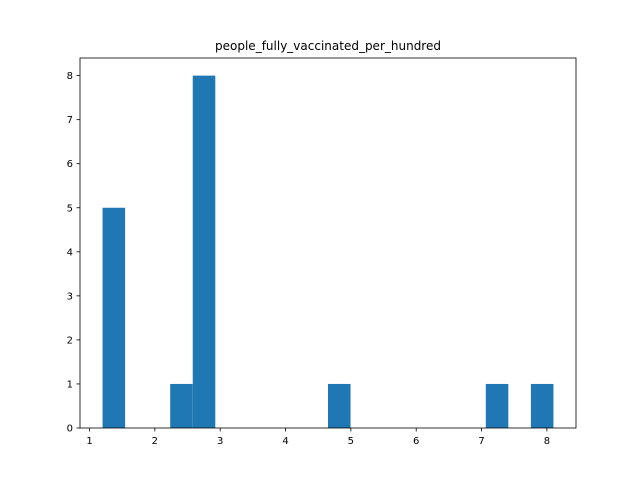  What do you see at coordinates (70, 208) in the screenshot?
I see `y-tick-label: 5` at bounding box center [70, 208].